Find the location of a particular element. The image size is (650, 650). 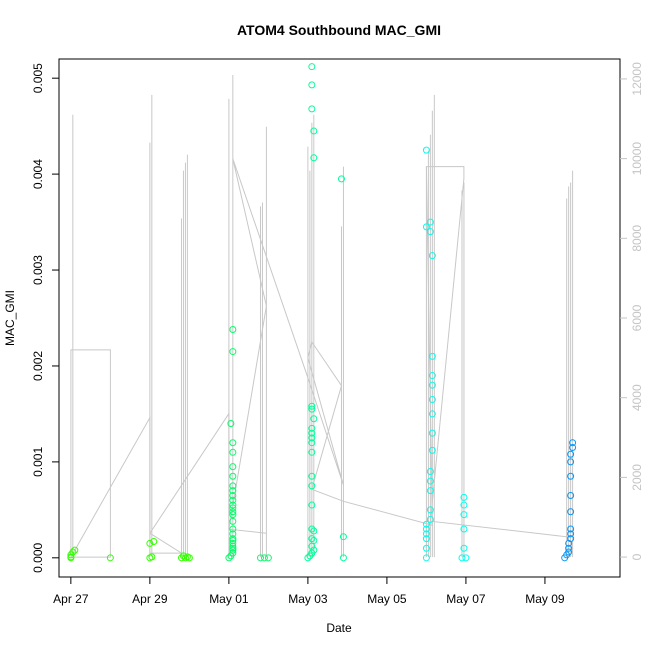

y-tick-label: 0.001 is located at coordinates (38, 462).